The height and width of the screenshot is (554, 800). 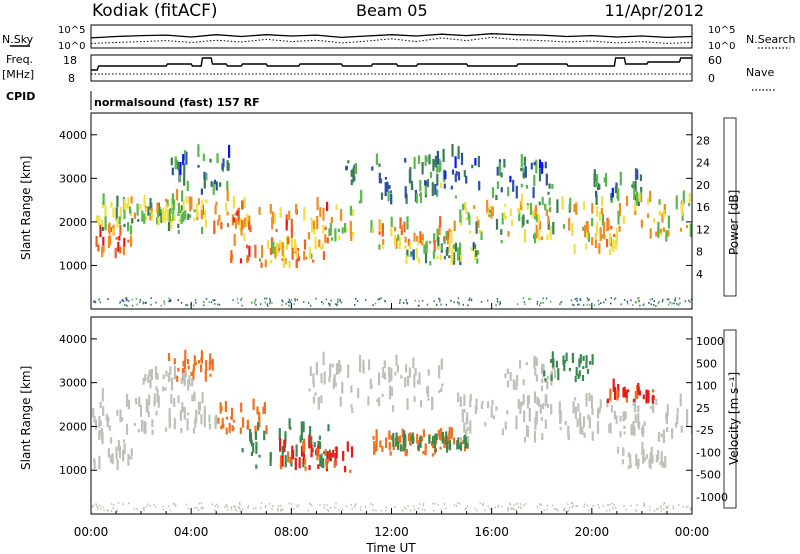 What do you see at coordinates (18, 74) in the screenshot?
I see `freq-unit: [MHz]` at bounding box center [18, 74].